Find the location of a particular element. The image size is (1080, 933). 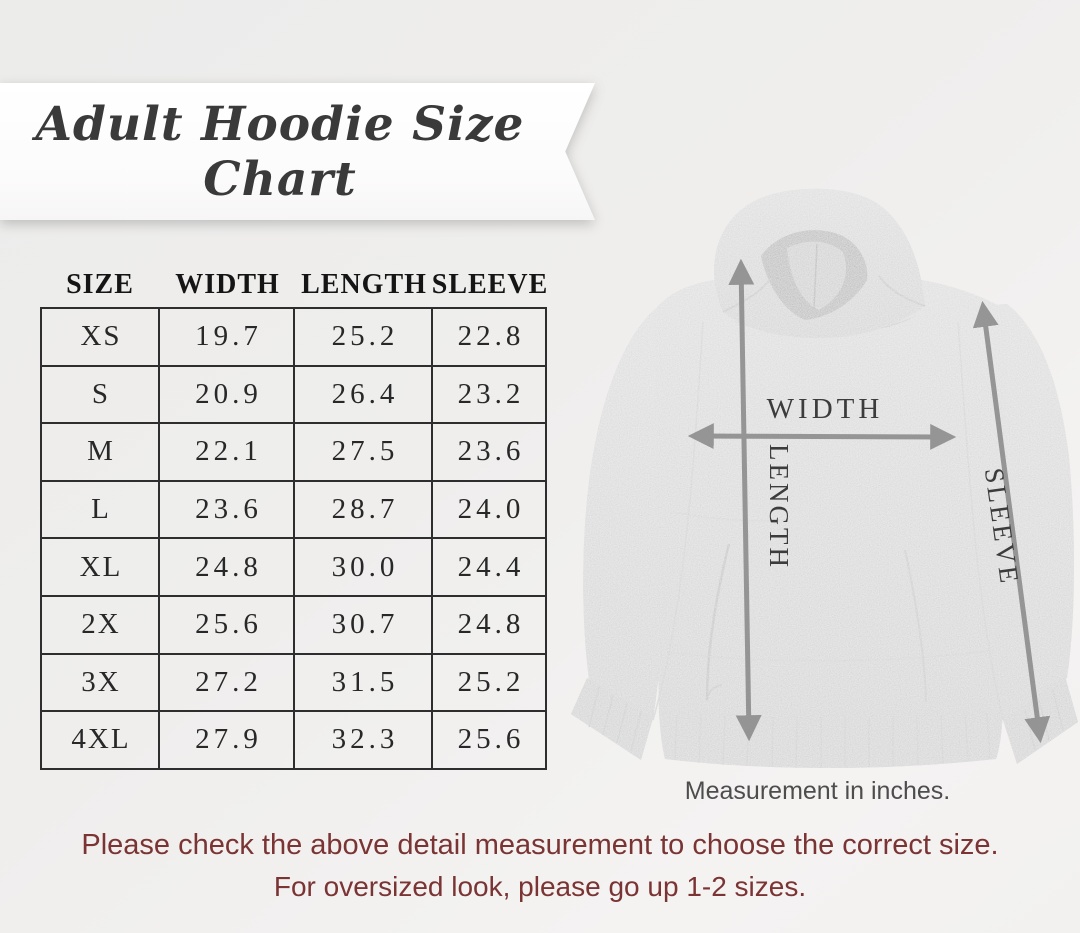

cell-width: 22.1 is located at coordinates (227, 452).